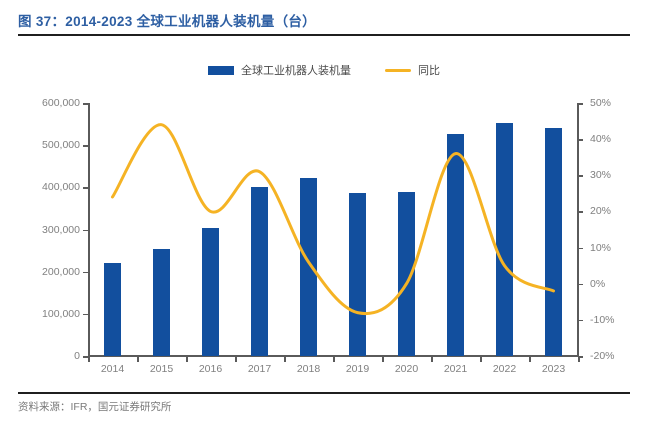 This screenshot has height=425, width=648. What do you see at coordinates (455, 245) in the screenshot?
I see `bar-2021` at bounding box center [455, 245].